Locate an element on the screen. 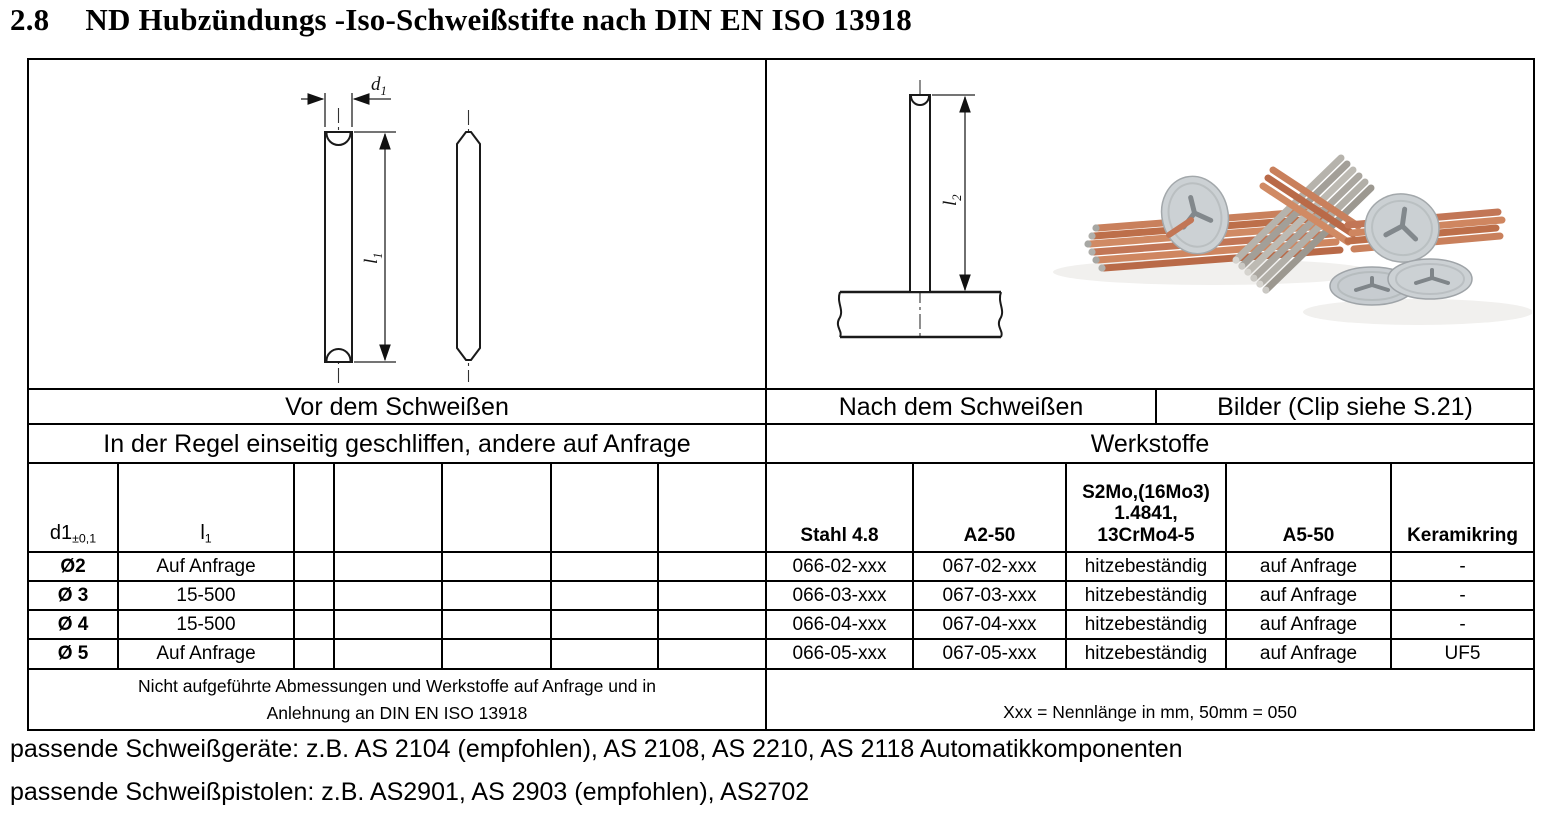 The height and width of the screenshot is (816, 1558). col-header-d1: d1±0,1 is located at coordinates (74, 508).